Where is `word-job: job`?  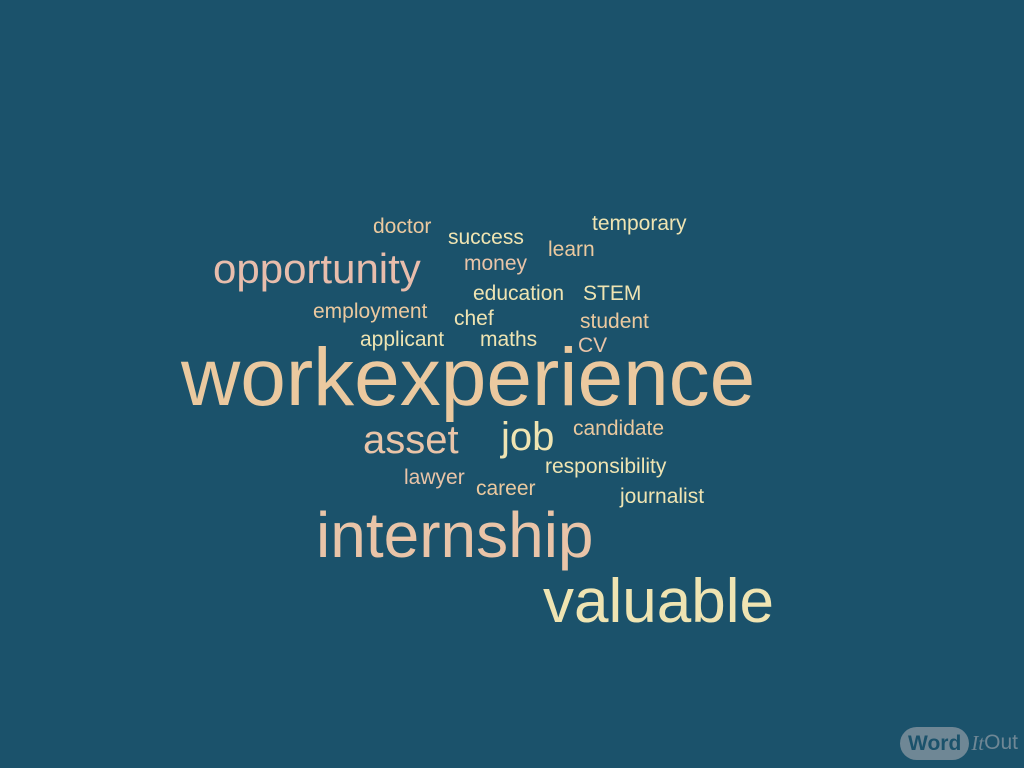
word-job: job is located at coordinates (528, 437).